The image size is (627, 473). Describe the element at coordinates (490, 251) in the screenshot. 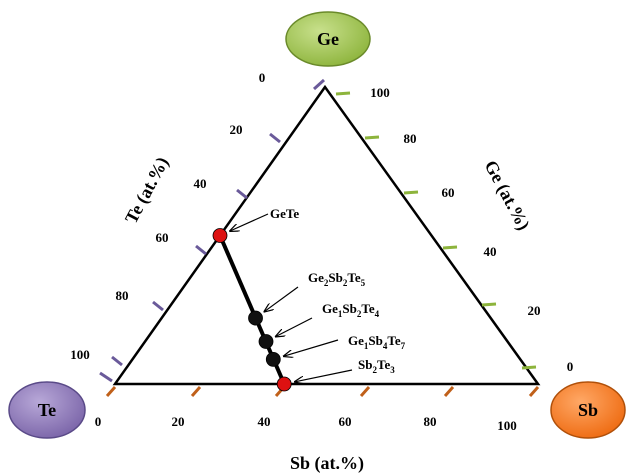

I see `ge-tick-label: 40` at that location.